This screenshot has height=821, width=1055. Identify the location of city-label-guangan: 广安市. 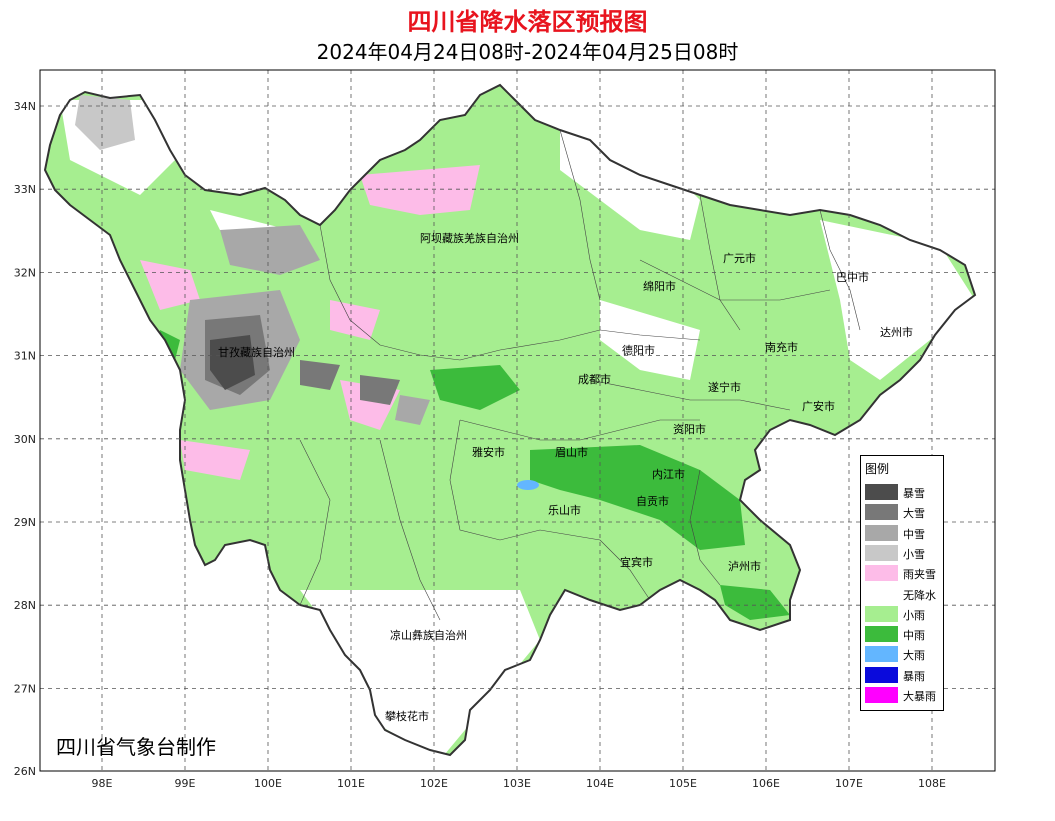
(818, 406).